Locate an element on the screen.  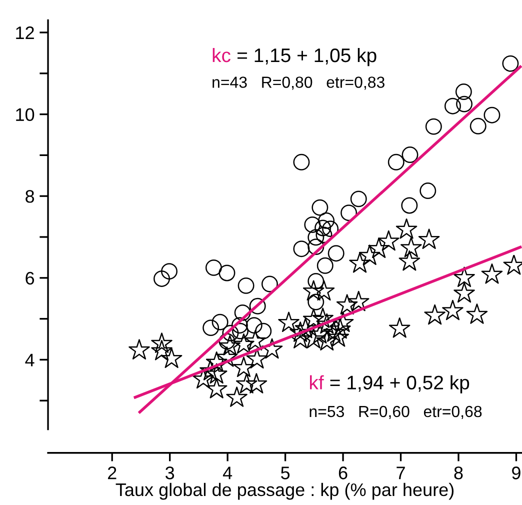
y-tick-label: 12 is located at coordinates (25, 33).